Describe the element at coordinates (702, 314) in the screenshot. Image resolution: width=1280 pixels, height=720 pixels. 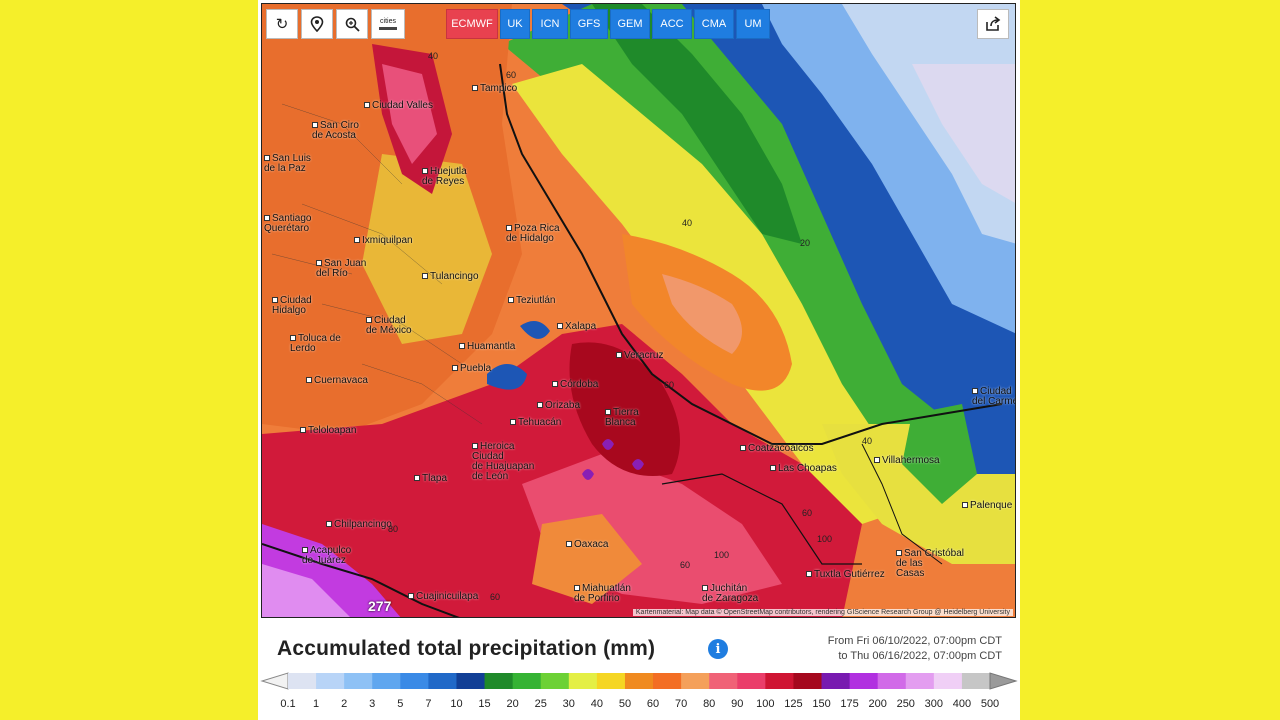
I see `gulf-orange-pink` at that location.